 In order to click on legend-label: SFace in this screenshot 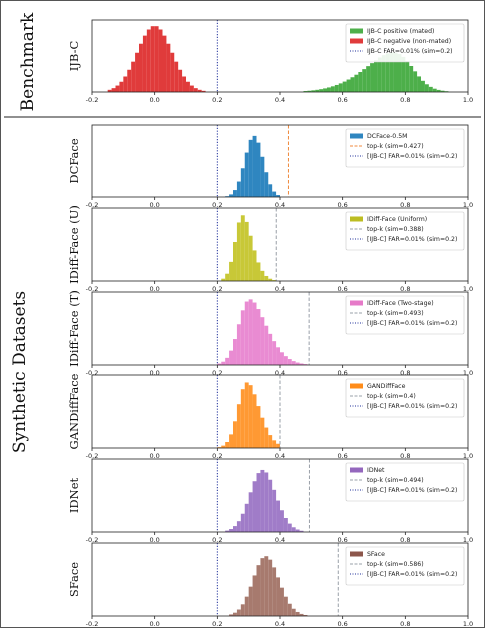, I will do `click(376, 554)`.